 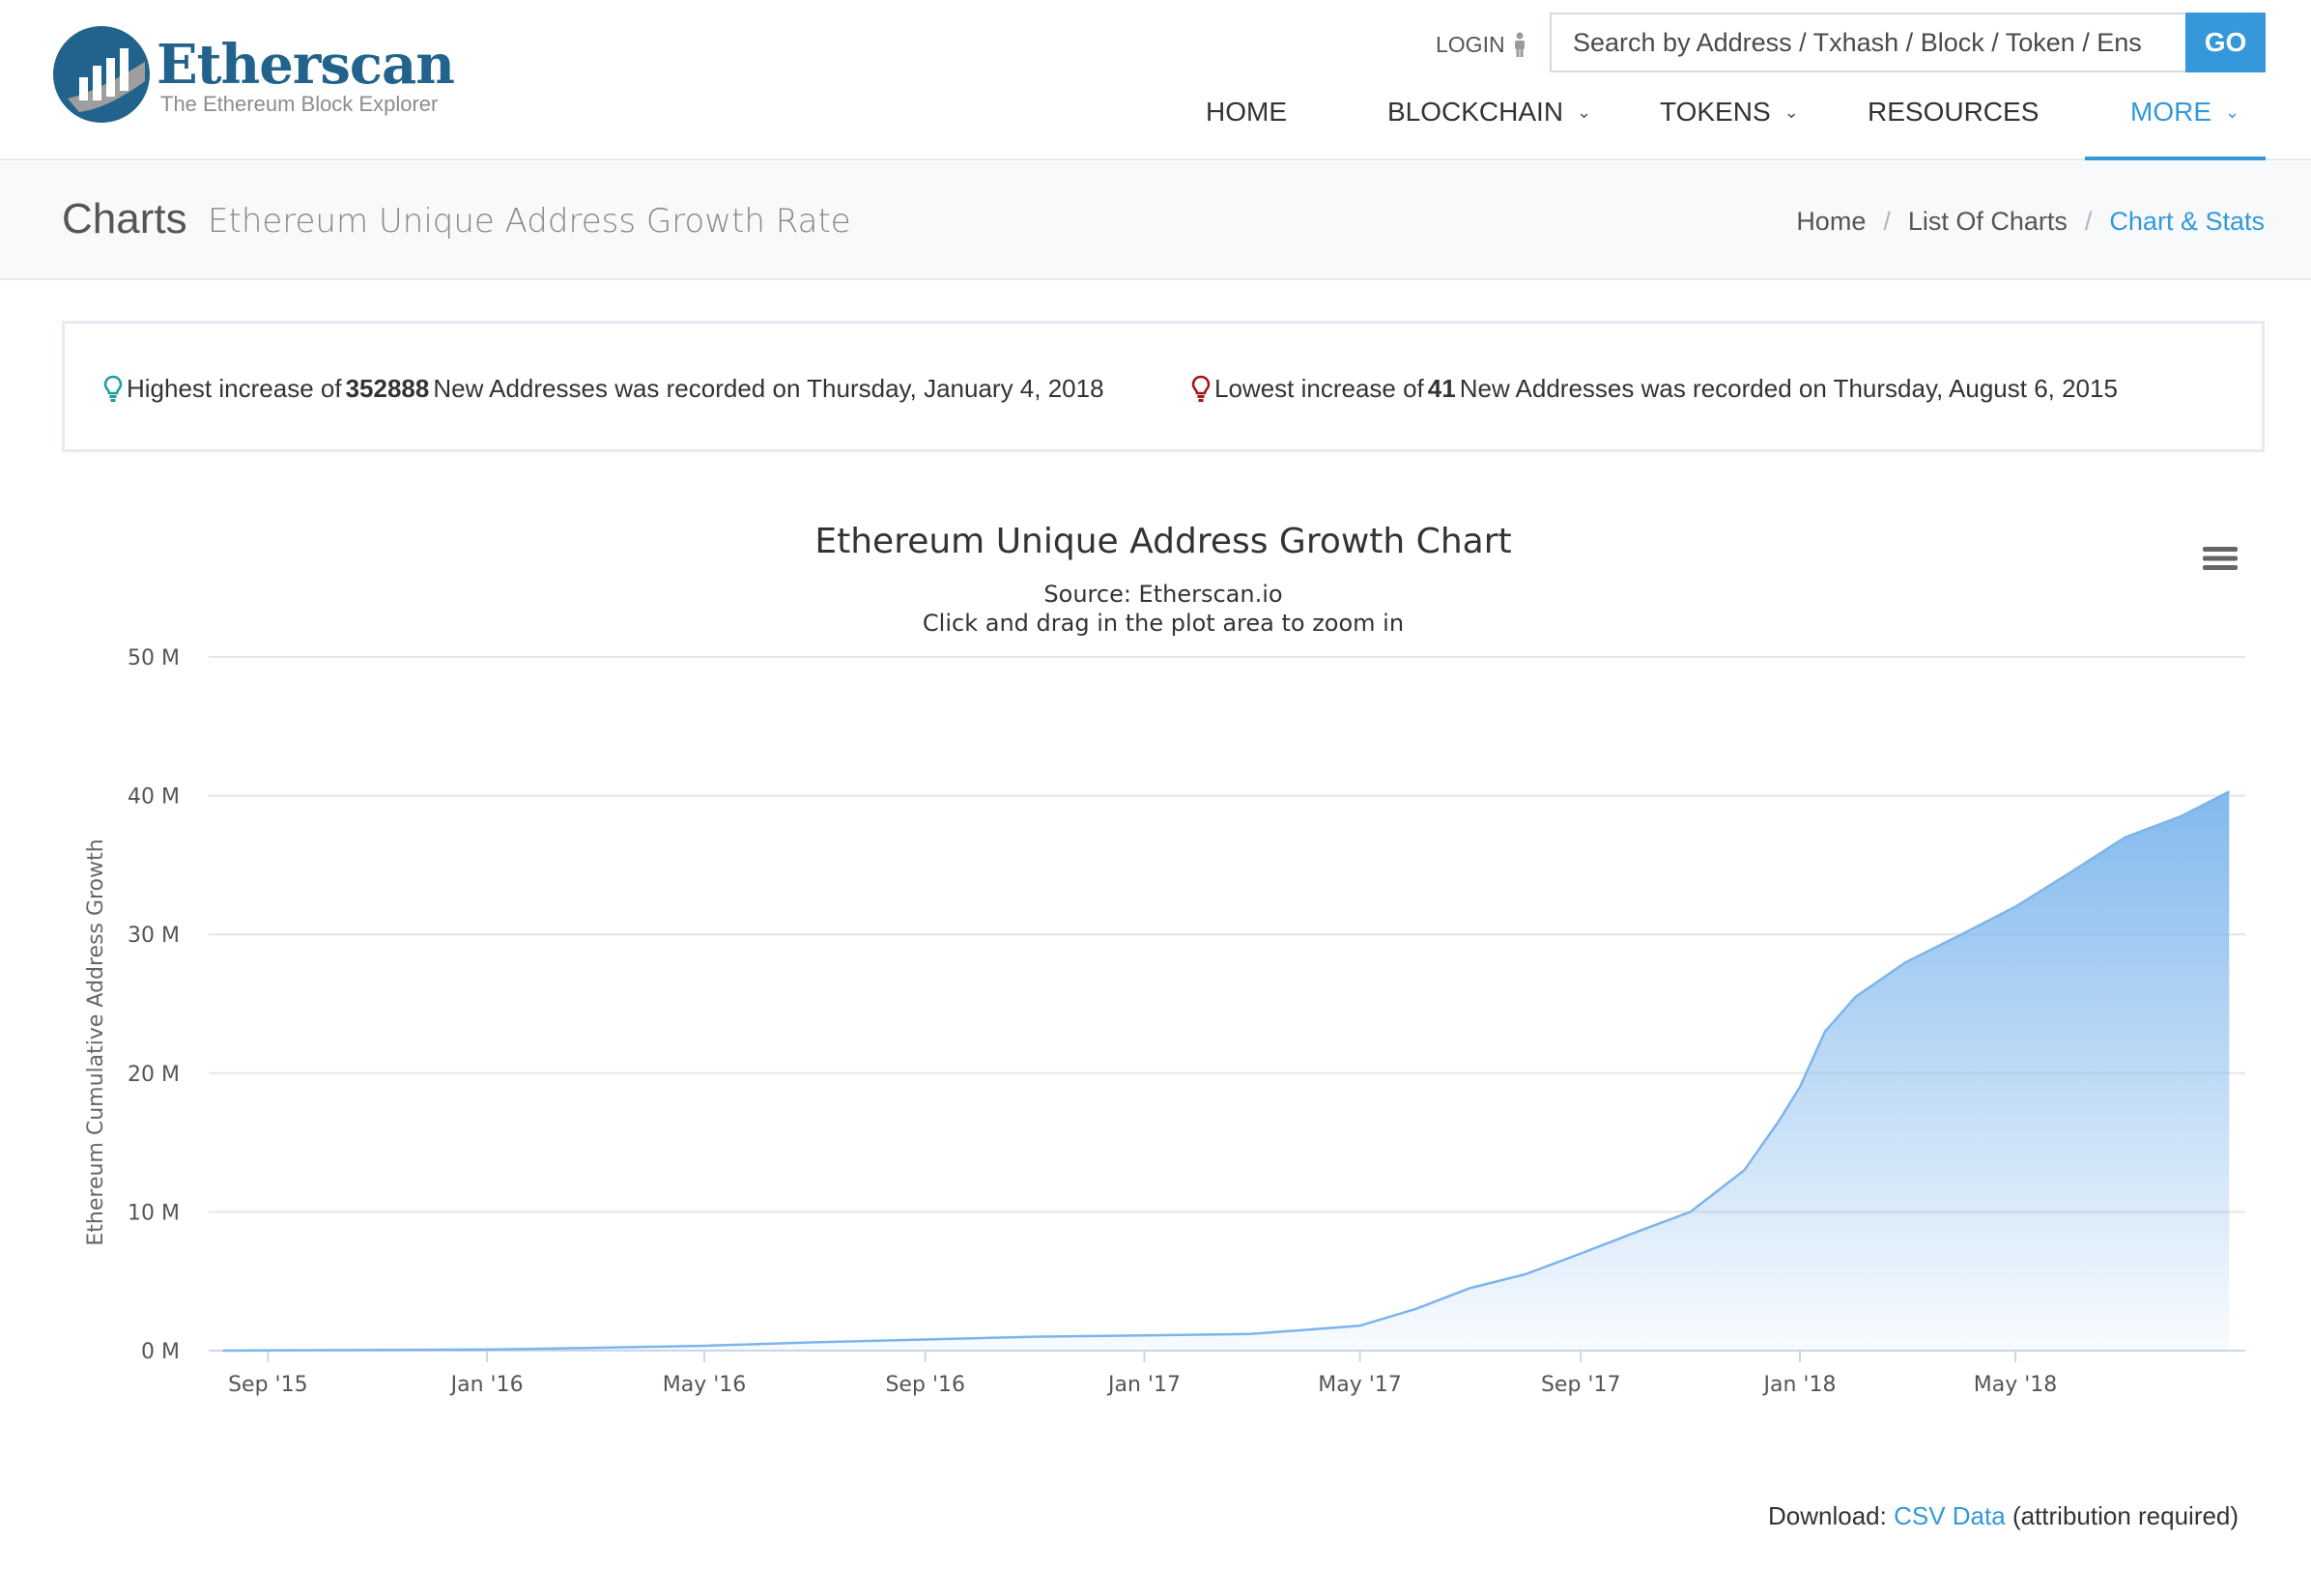 I want to click on etherscan-logo: Etherscan The Ethereum Block Explorer, so click(x=253, y=77).